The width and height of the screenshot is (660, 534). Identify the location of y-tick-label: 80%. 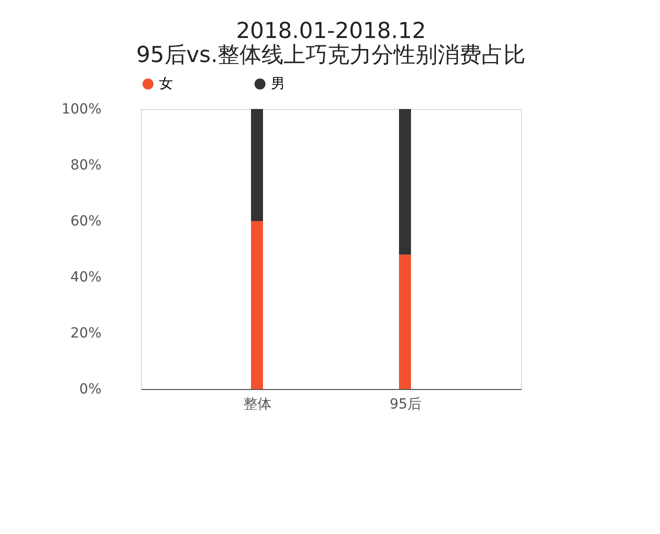
(86, 166).